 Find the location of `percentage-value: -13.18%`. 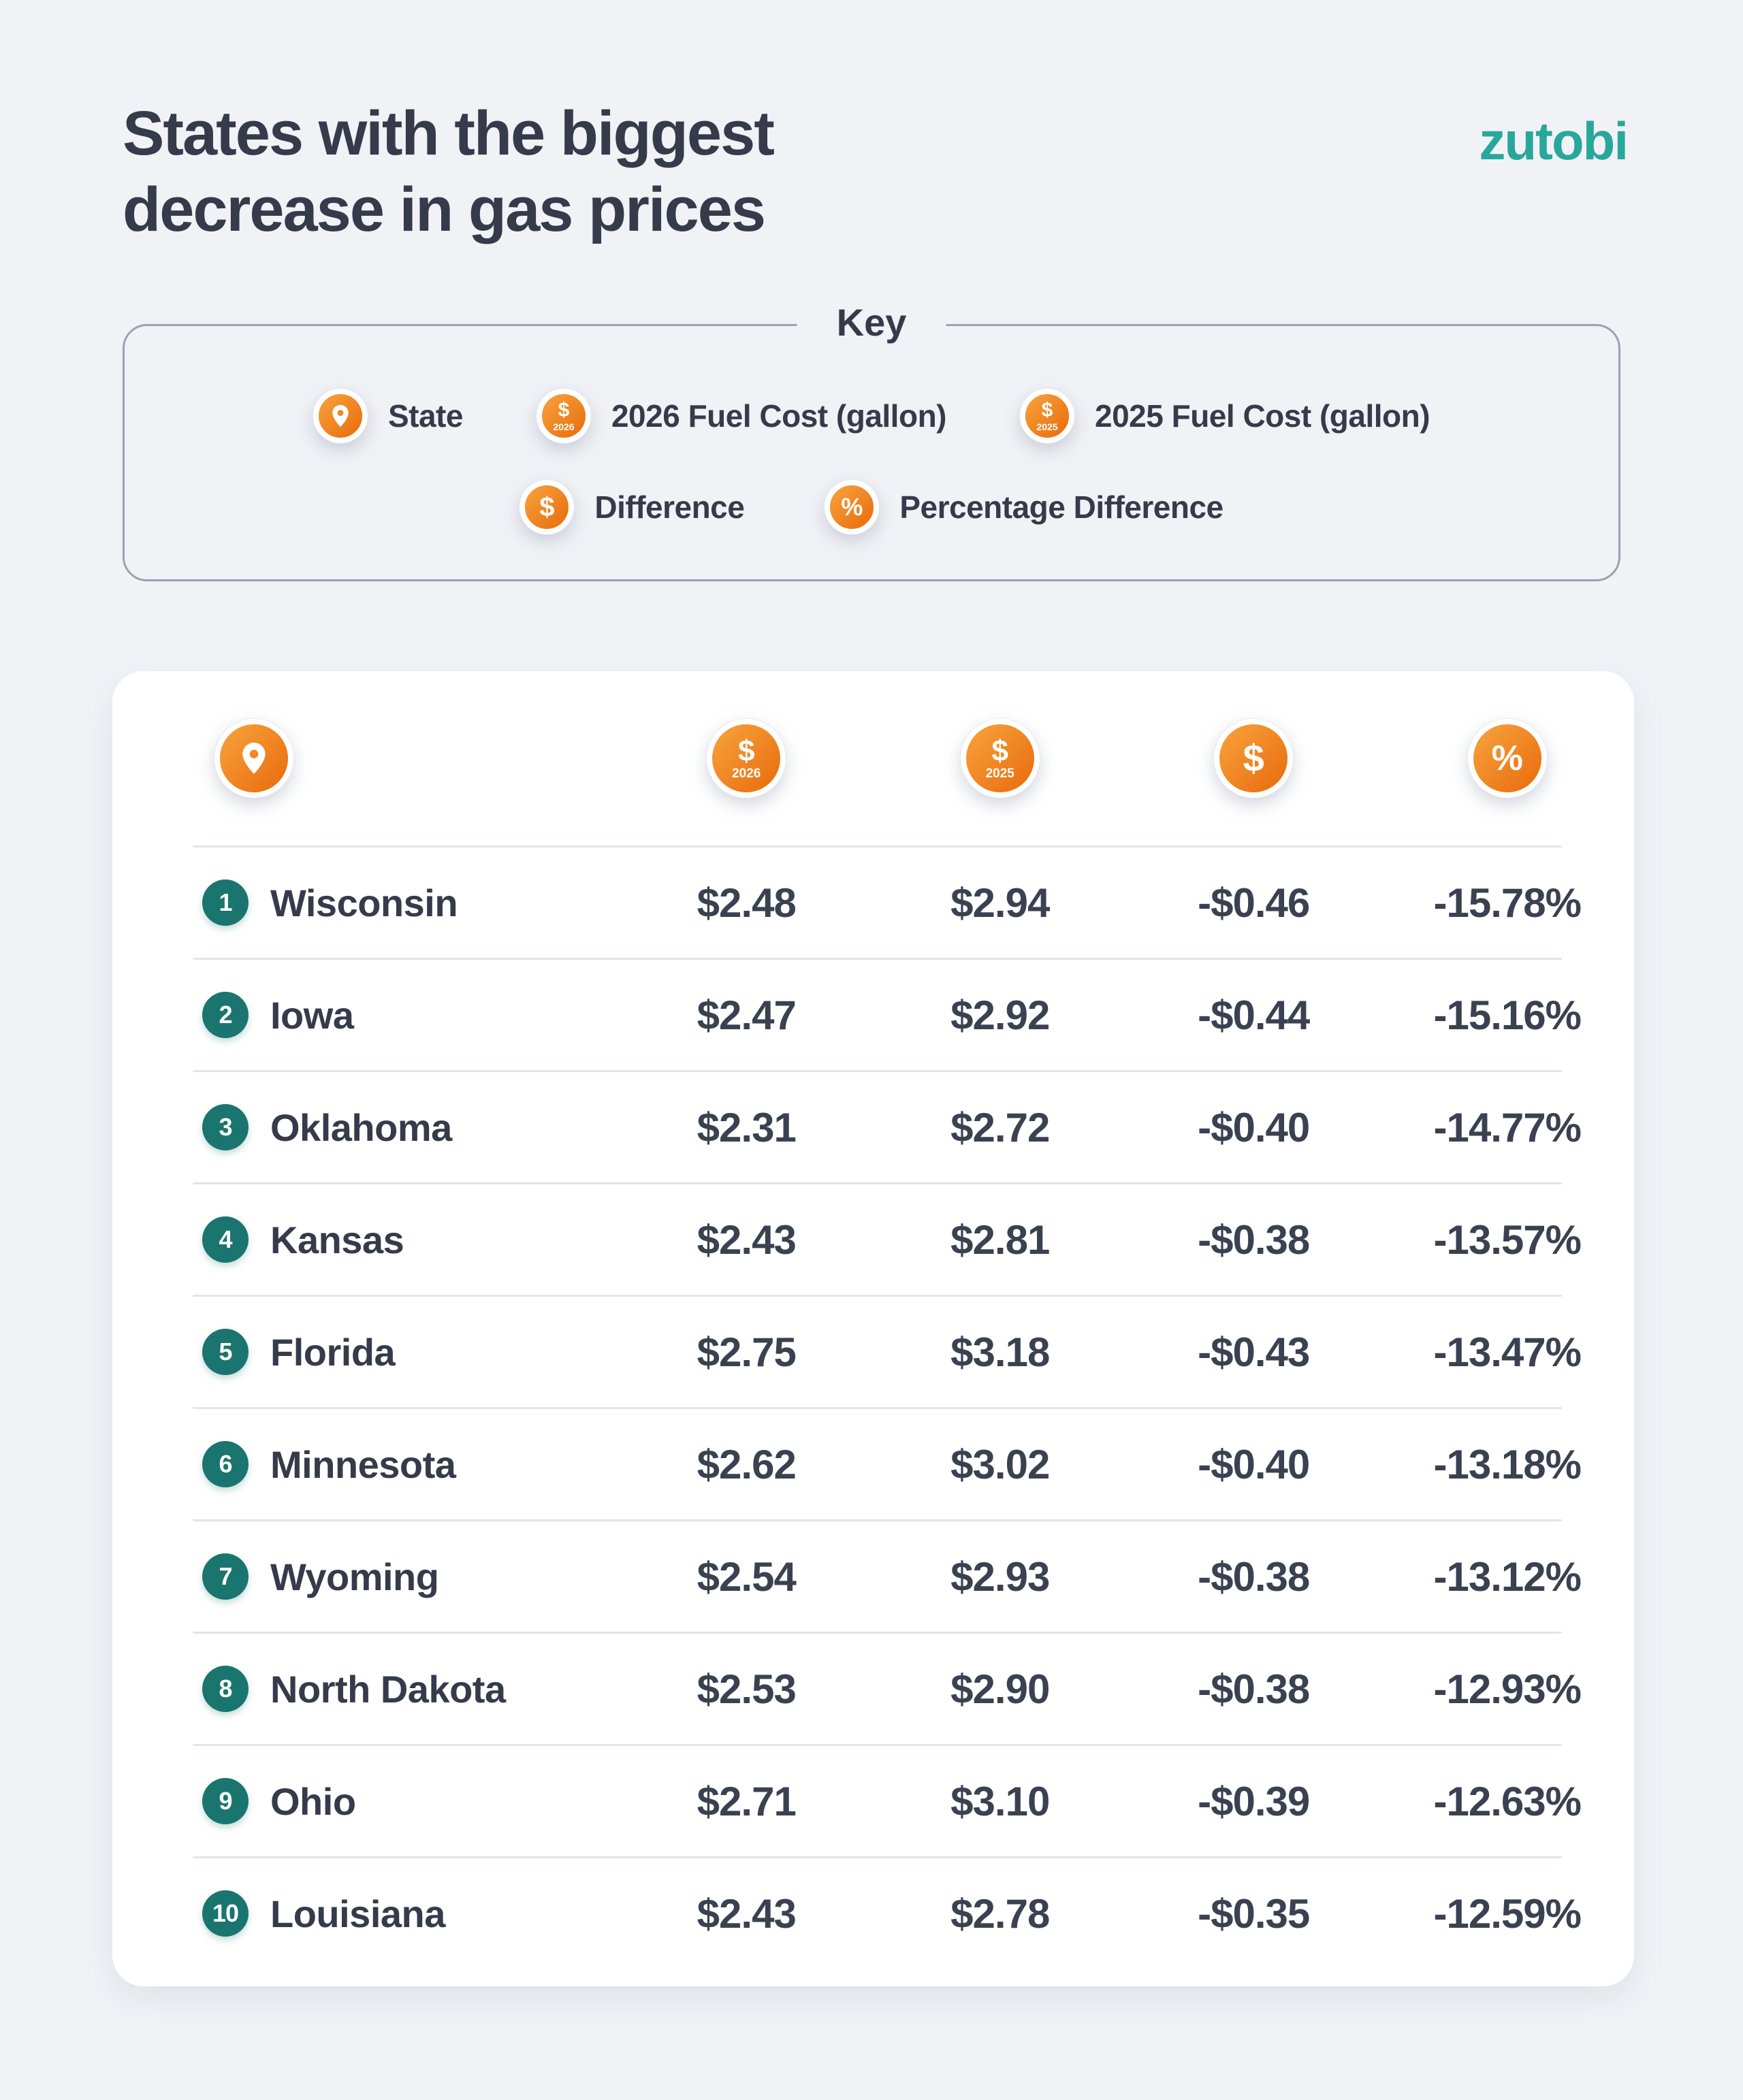

percentage-value: -13.18% is located at coordinates (1508, 1464).